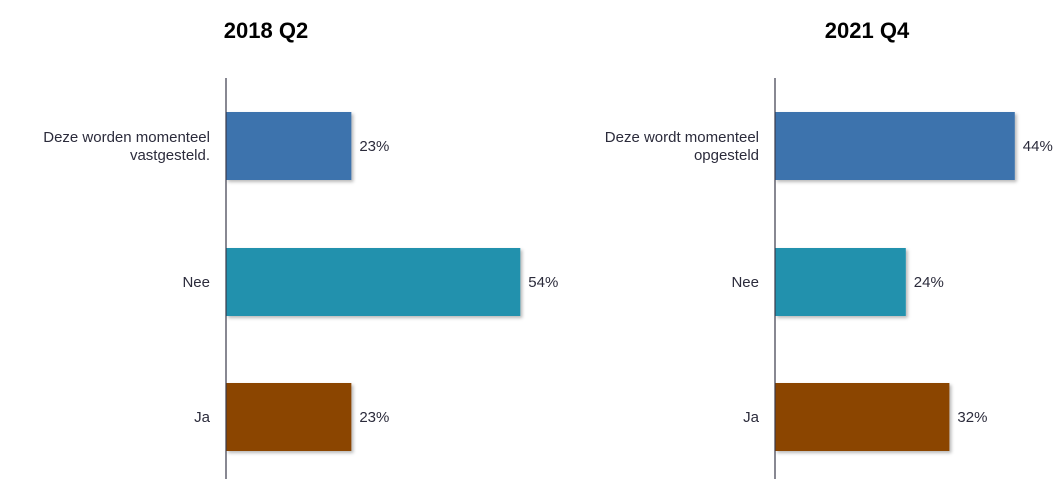 The image size is (1058, 479). Describe the element at coordinates (972, 417) in the screenshot. I see `data-label: 32%` at that location.